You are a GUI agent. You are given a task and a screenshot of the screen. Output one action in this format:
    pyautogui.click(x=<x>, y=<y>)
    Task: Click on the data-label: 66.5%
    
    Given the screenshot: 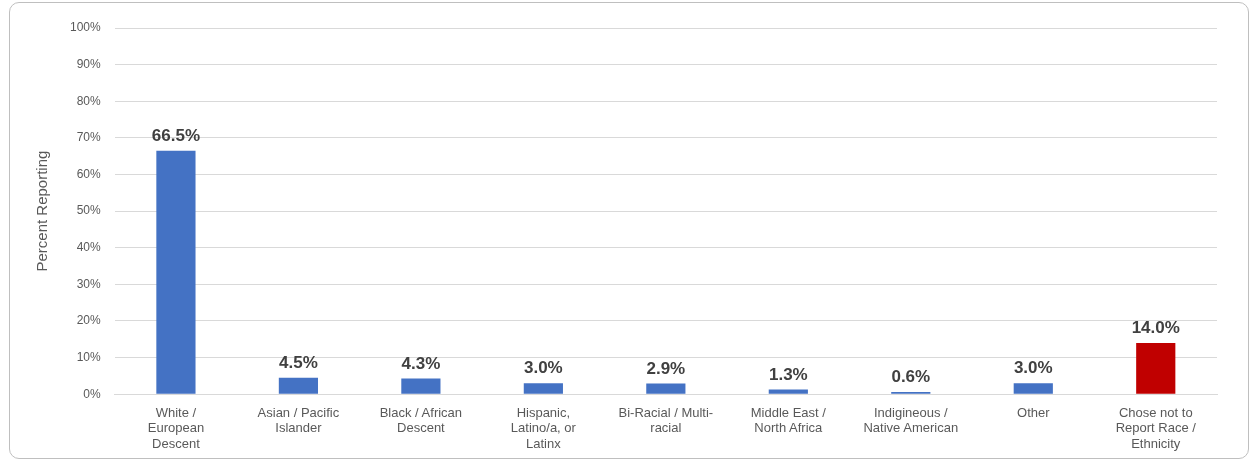 What is the action you would take?
    pyautogui.click(x=176, y=135)
    